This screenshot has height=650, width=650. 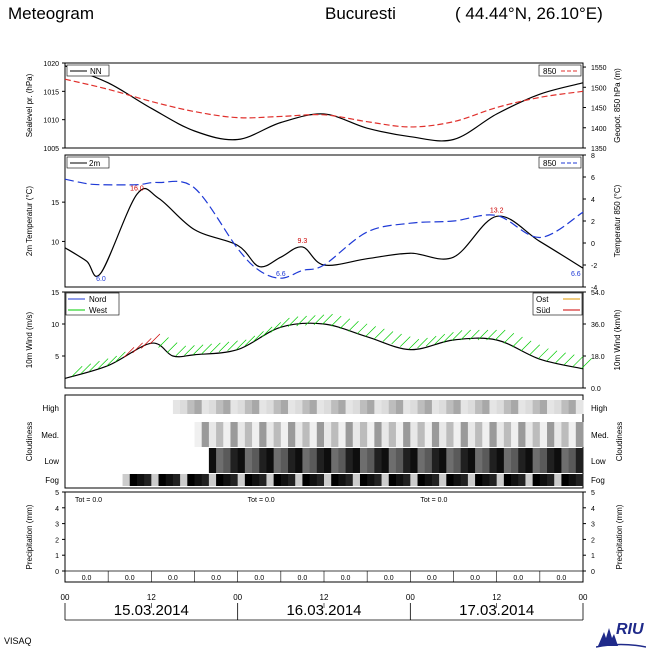 I want to click on cloudiness-ylabel-right: Cloudiness, so click(x=619, y=442).